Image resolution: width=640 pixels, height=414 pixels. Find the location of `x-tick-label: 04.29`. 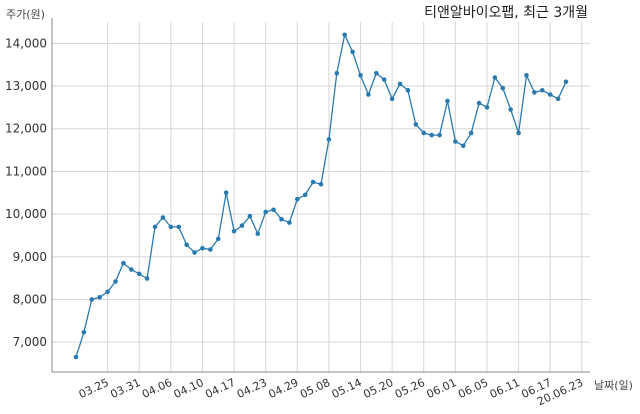

x-tick-label: 04.29 is located at coordinates (284, 388).